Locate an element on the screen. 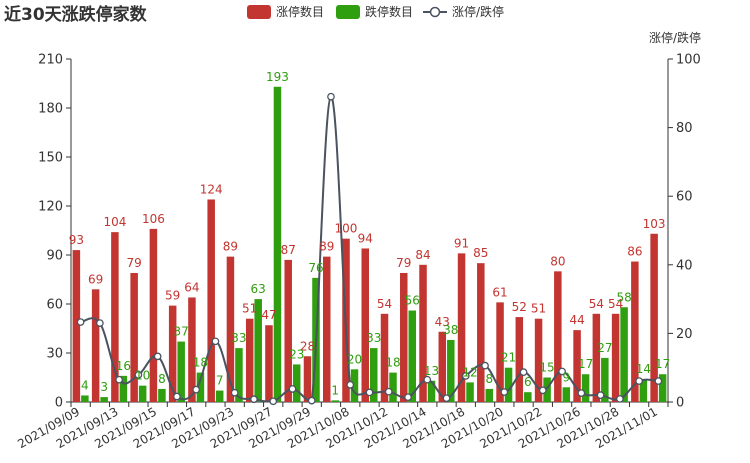 This screenshot has width=750, height=463. legend-swatch-limit-down is located at coordinates (348, 12).